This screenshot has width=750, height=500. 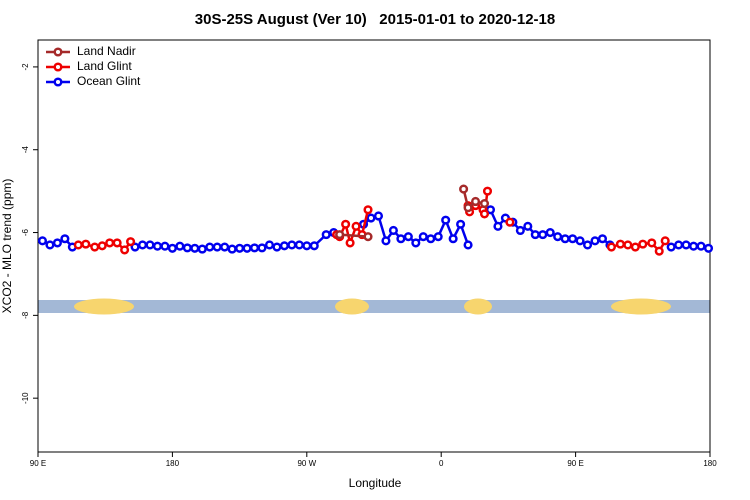 I want to click on legend-label: Land Nadir, so click(x=106, y=51).